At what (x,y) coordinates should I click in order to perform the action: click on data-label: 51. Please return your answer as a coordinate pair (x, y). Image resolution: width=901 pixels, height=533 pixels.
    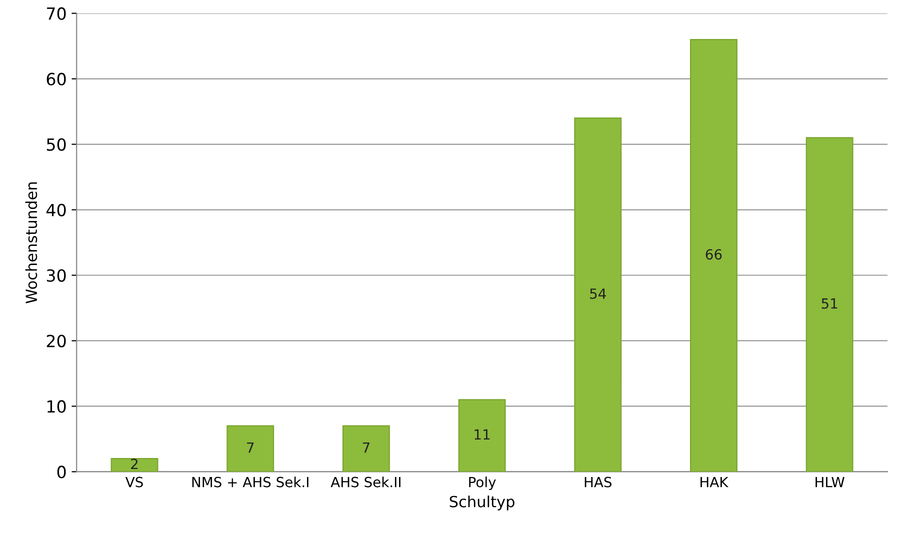
    Looking at the image, I should click on (830, 303).